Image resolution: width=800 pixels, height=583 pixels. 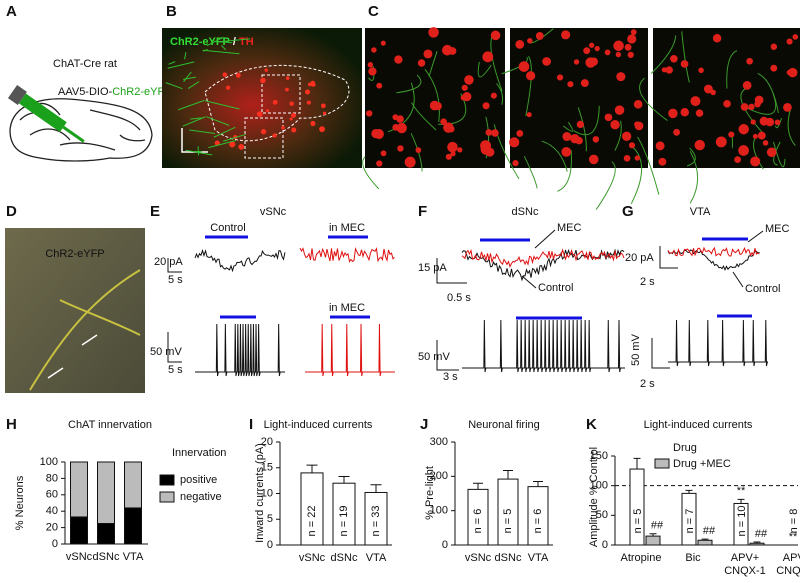 What do you see at coordinates (85, 64) in the screenshot?
I see `panel-title: ChAT-Cre rat` at bounding box center [85, 64].